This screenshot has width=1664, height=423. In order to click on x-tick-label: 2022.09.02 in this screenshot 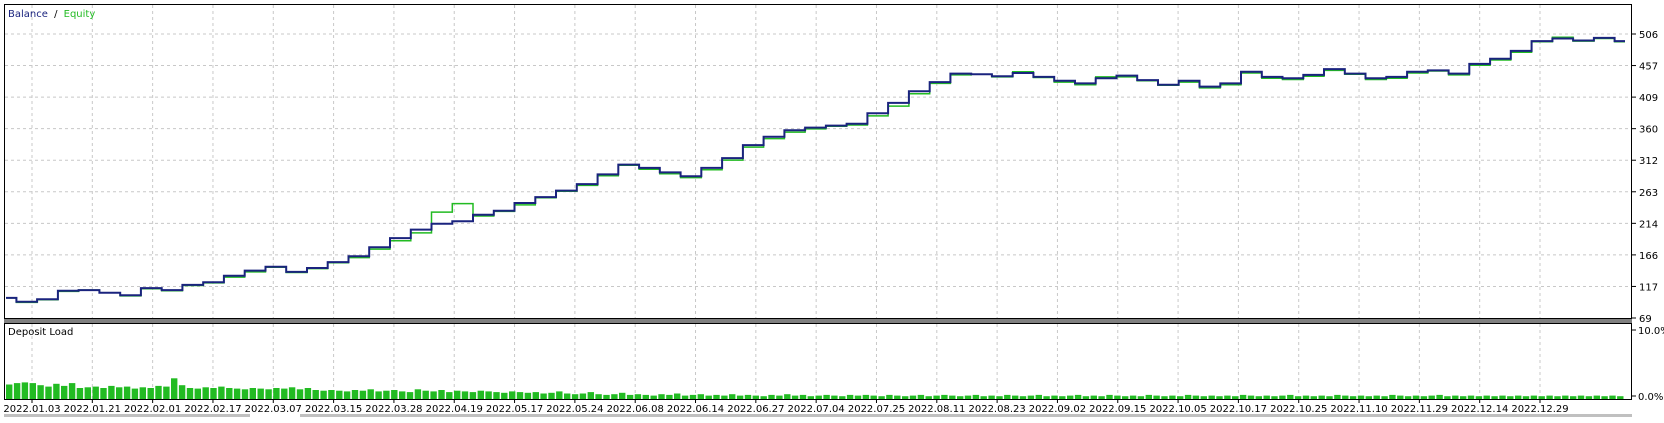, I will do `click(1057, 409)`.